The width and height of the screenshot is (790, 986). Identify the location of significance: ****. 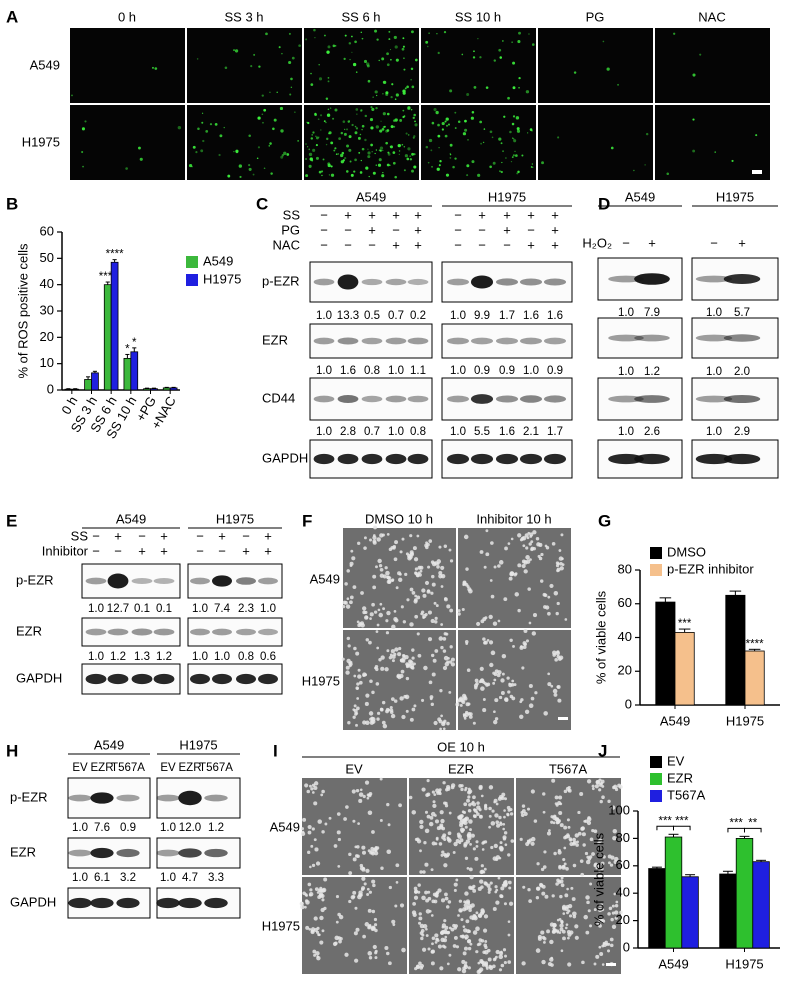
(115, 255).